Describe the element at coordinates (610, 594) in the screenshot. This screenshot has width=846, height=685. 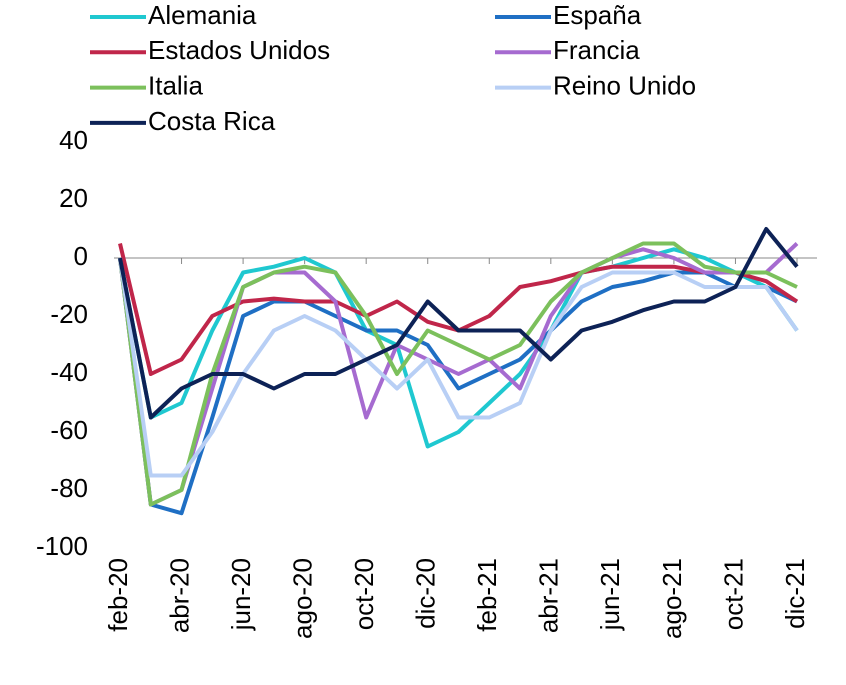
I see `x-tick-label: jun-21` at that location.